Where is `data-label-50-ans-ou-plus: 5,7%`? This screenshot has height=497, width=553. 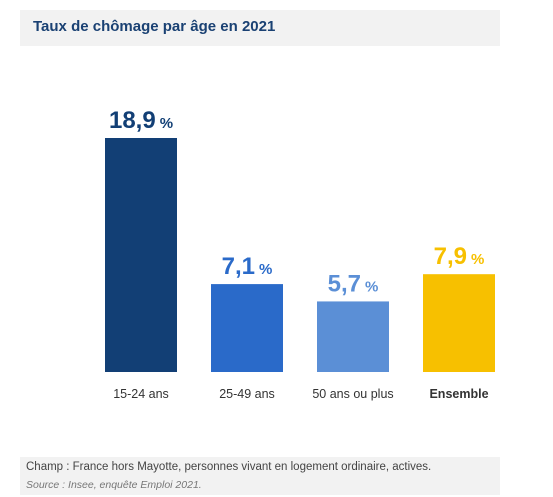
data-label-50-ans-ou-plus: 5,7% is located at coordinates (353, 283).